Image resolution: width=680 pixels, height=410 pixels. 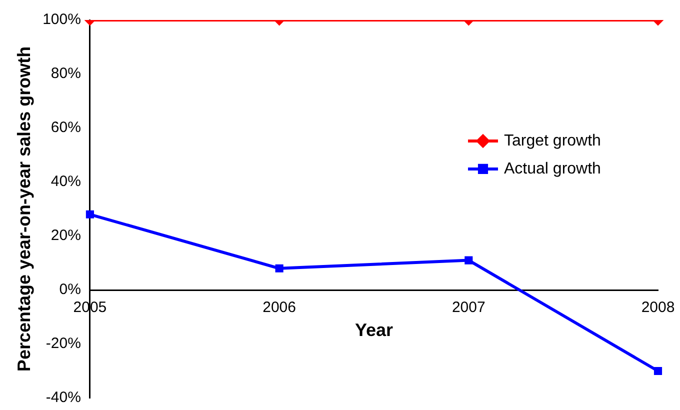 What do you see at coordinates (658, 307) in the screenshot?
I see `x-tick-label: 2008` at bounding box center [658, 307].